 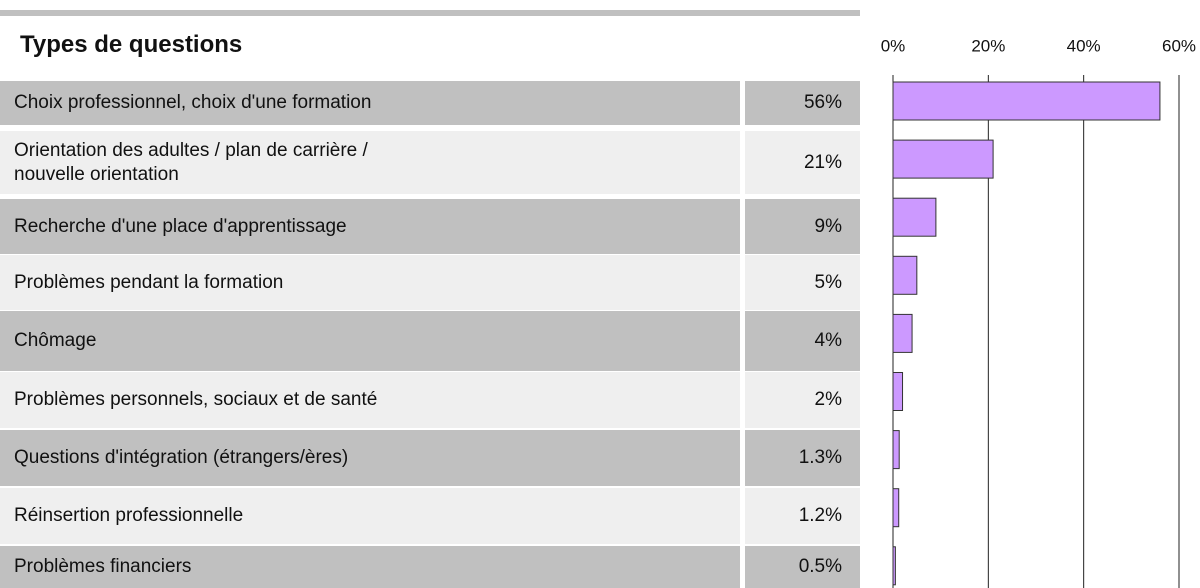 I want to click on header-bar, so click(x=430, y=13).